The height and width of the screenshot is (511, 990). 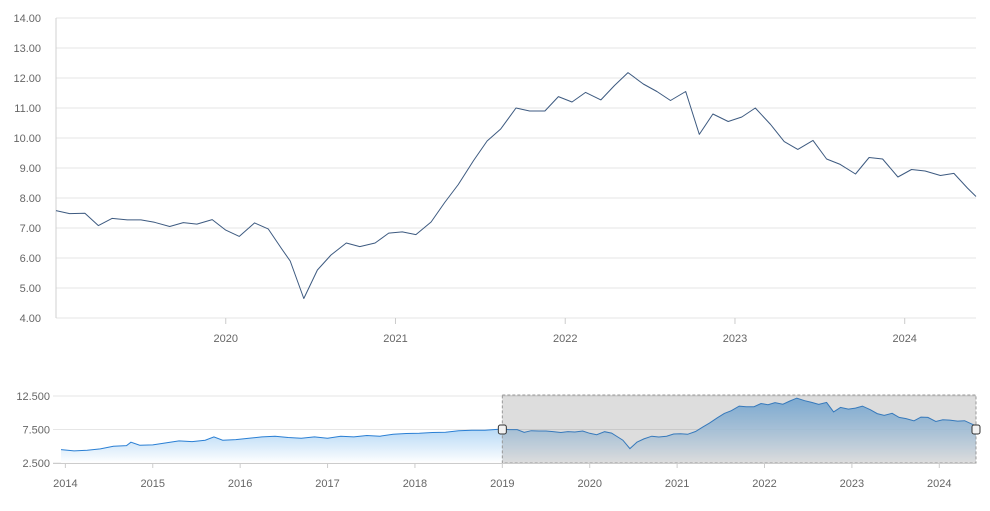 What do you see at coordinates (976, 429) in the screenshot?
I see `navigator-right-handle` at bounding box center [976, 429].